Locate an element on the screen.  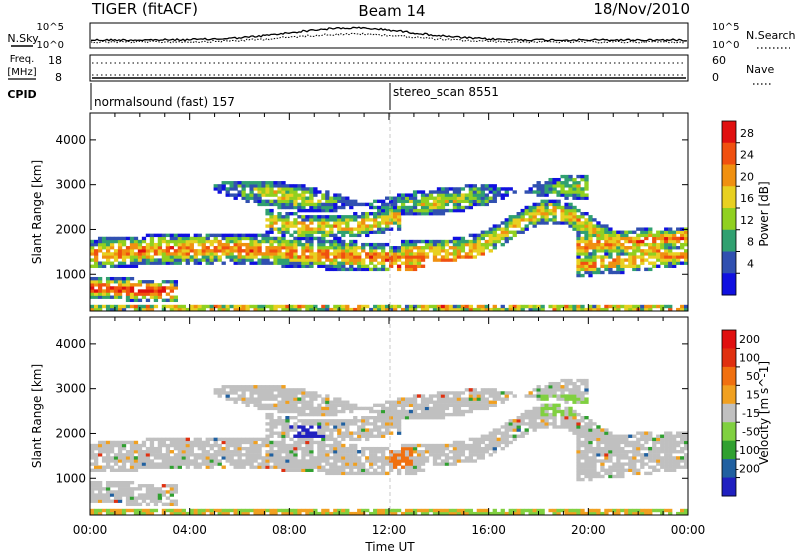
colorbar-tick-label: 15 is located at coordinates (753, 395).